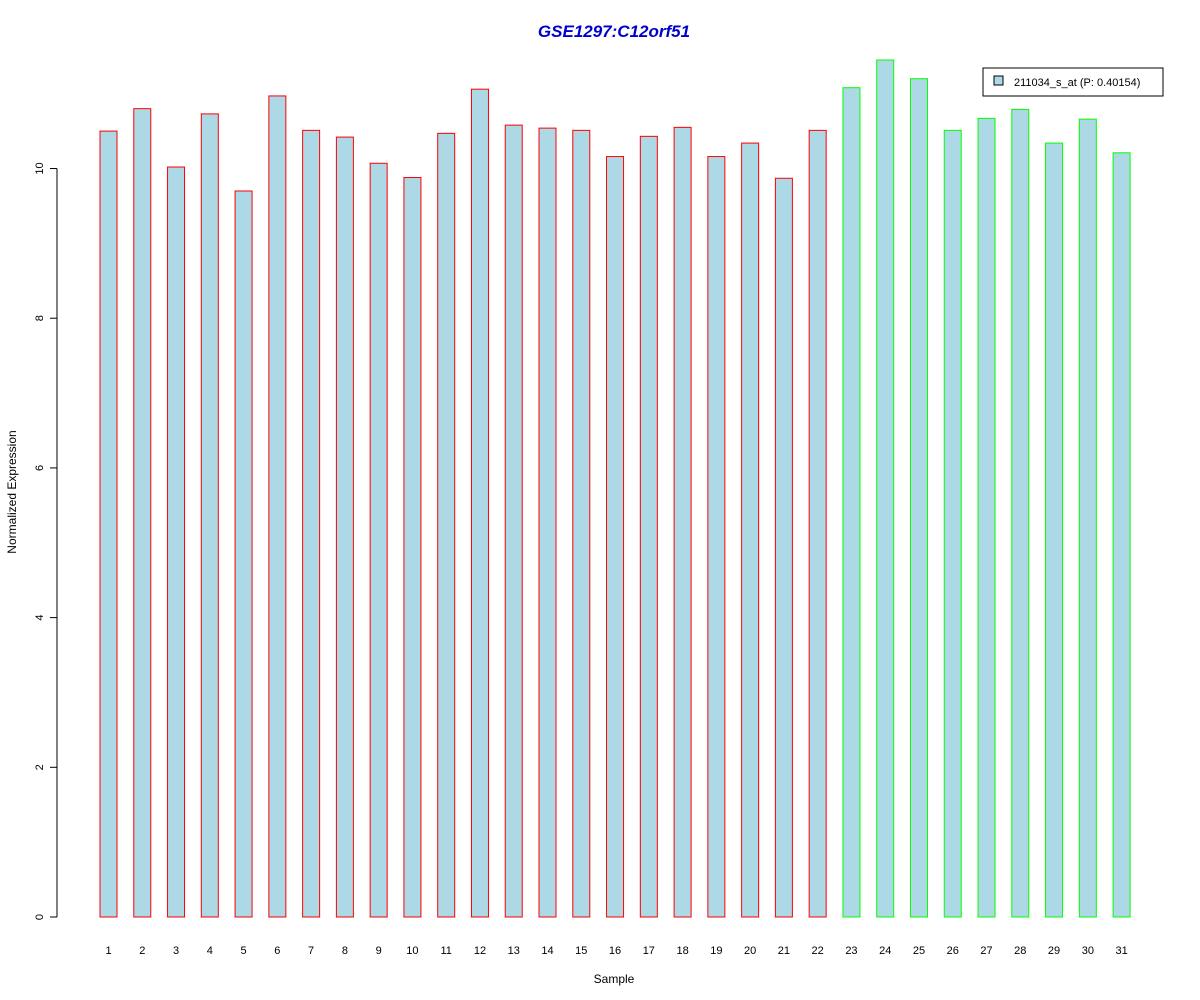 The height and width of the screenshot is (1000, 1200). What do you see at coordinates (614, 31) in the screenshot?
I see `chart-title: GSE1297:C12orf51` at bounding box center [614, 31].